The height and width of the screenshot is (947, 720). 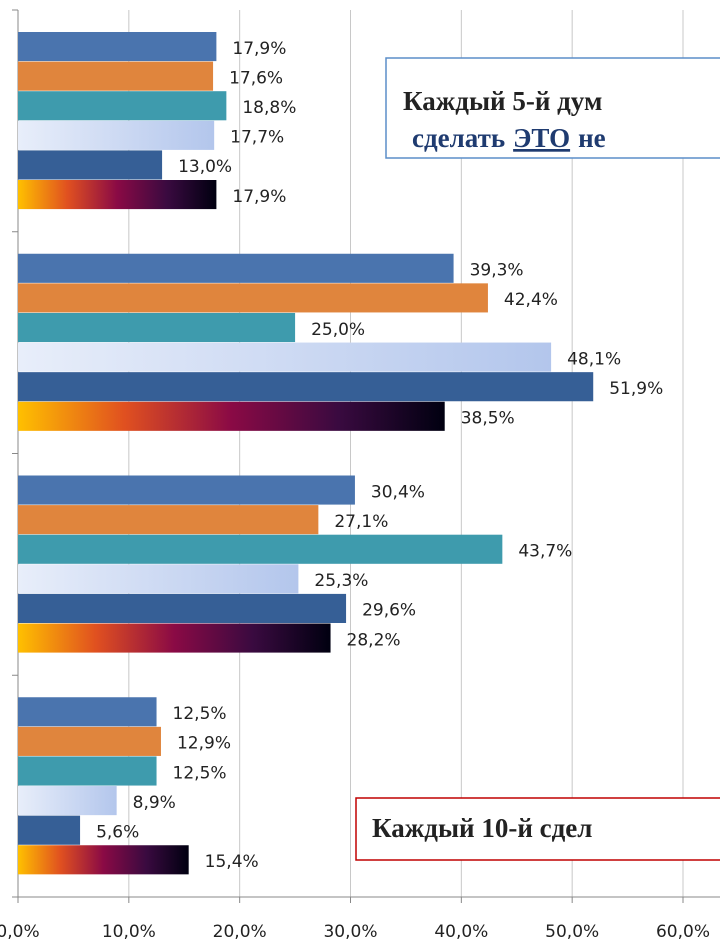 What do you see at coordinates (338, 330) in the screenshot?
I see `value-label: 25,0%` at bounding box center [338, 330].